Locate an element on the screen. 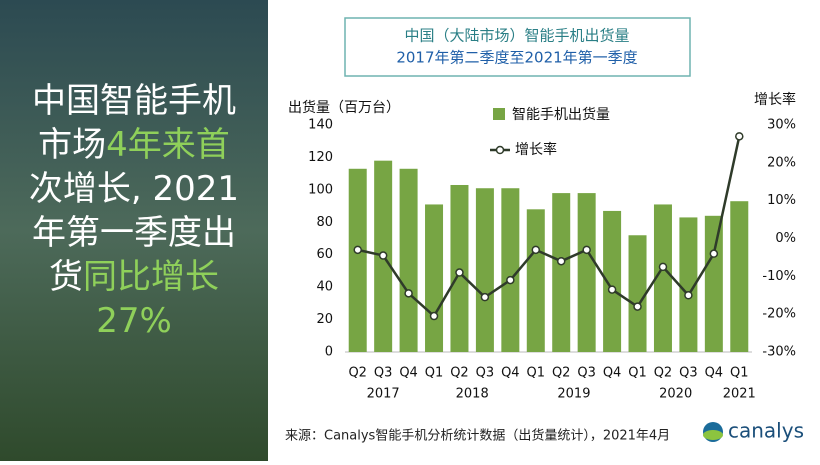 Image resolution: width=820 pixels, height=465 pixels. y-tick-label: 120 is located at coordinates (320, 157).